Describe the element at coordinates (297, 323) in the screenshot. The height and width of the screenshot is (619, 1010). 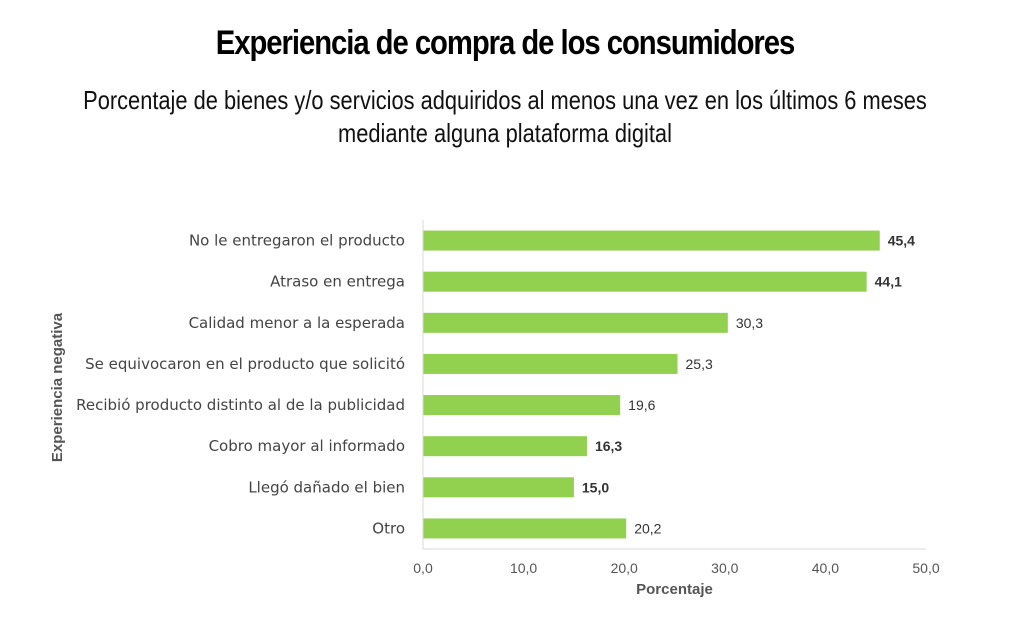
I see `category-label: Calidad menor a la esperada` at that location.